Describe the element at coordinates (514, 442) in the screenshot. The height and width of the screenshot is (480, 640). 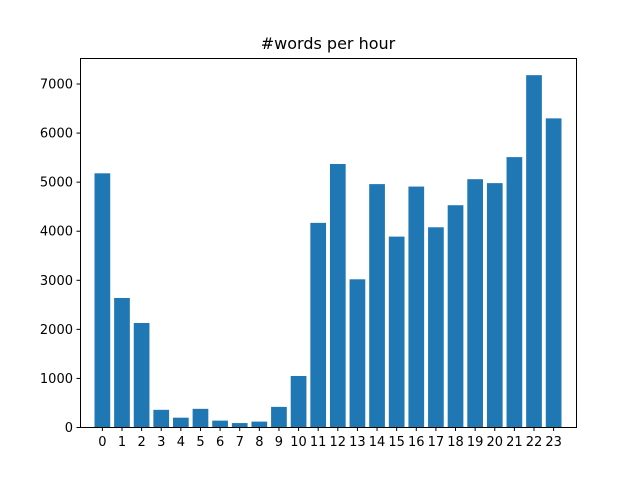
I see `x-tick-label: 21` at that location.